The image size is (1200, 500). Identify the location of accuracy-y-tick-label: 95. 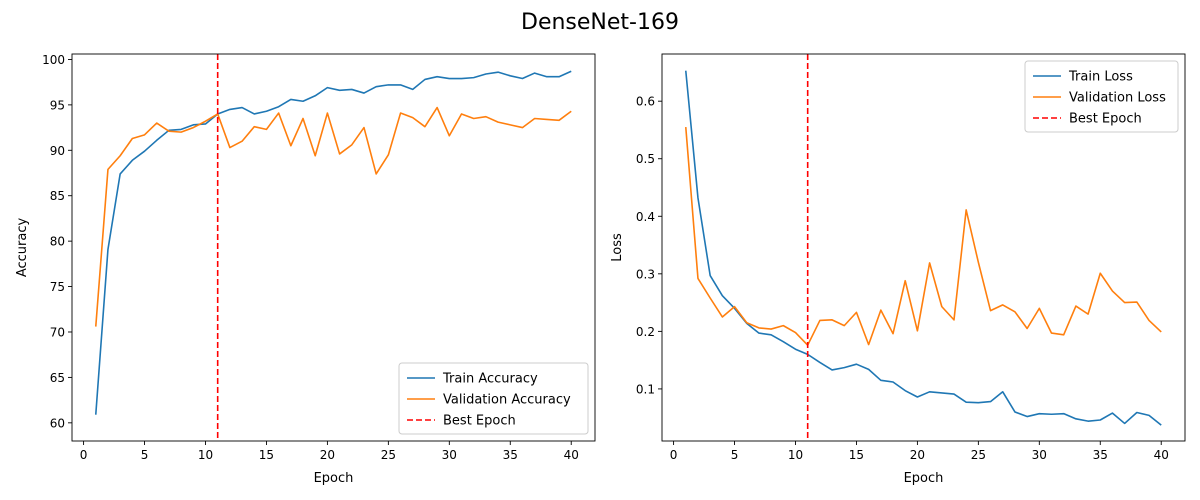
(57, 105).